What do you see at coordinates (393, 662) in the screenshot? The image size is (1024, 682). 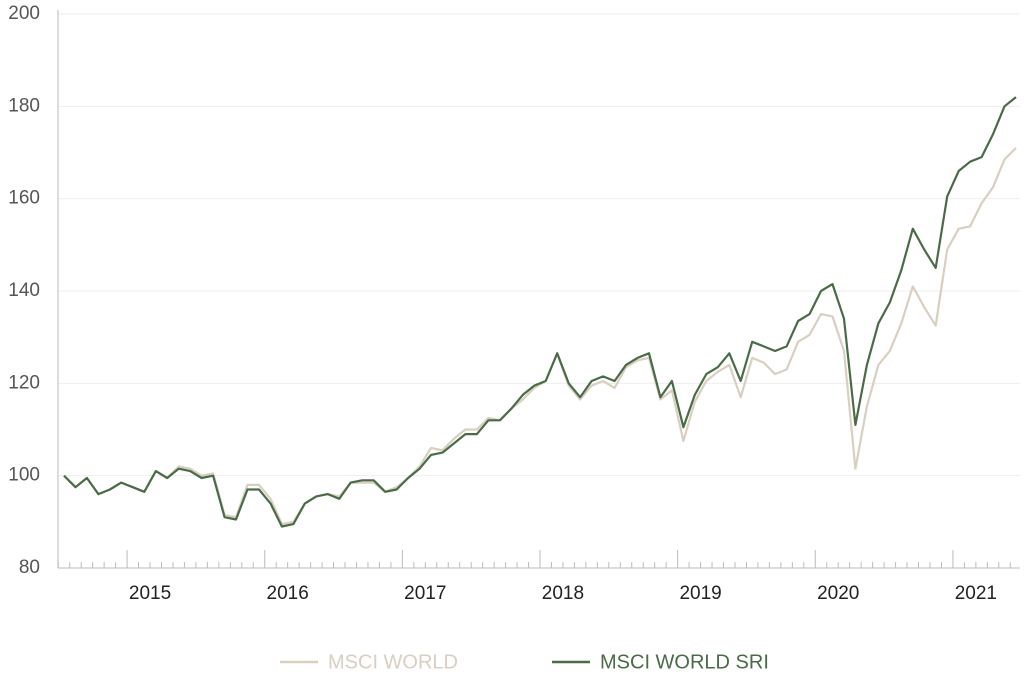 I see `legend-label: MSCI WORLD` at bounding box center [393, 662].